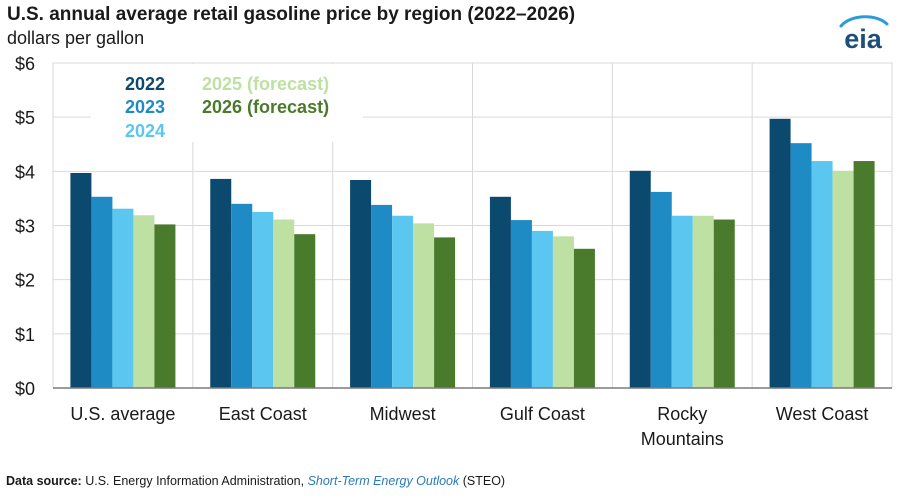 The width and height of the screenshot is (899, 500). Describe the element at coordinates (403, 414) in the screenshot. I see `category-label: Midwest` at that location.